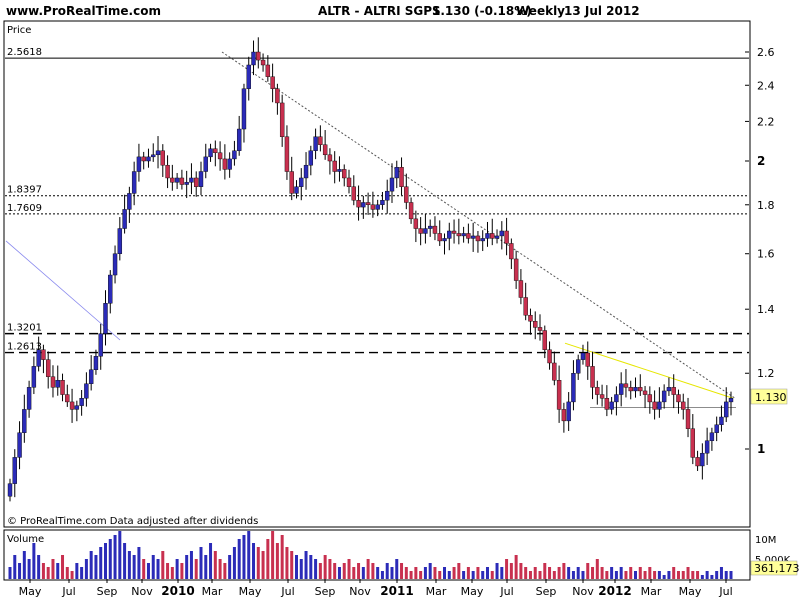 This screenshot has height=600, width=800. I want to click on y-tick-label: 2, so click(761, 161).